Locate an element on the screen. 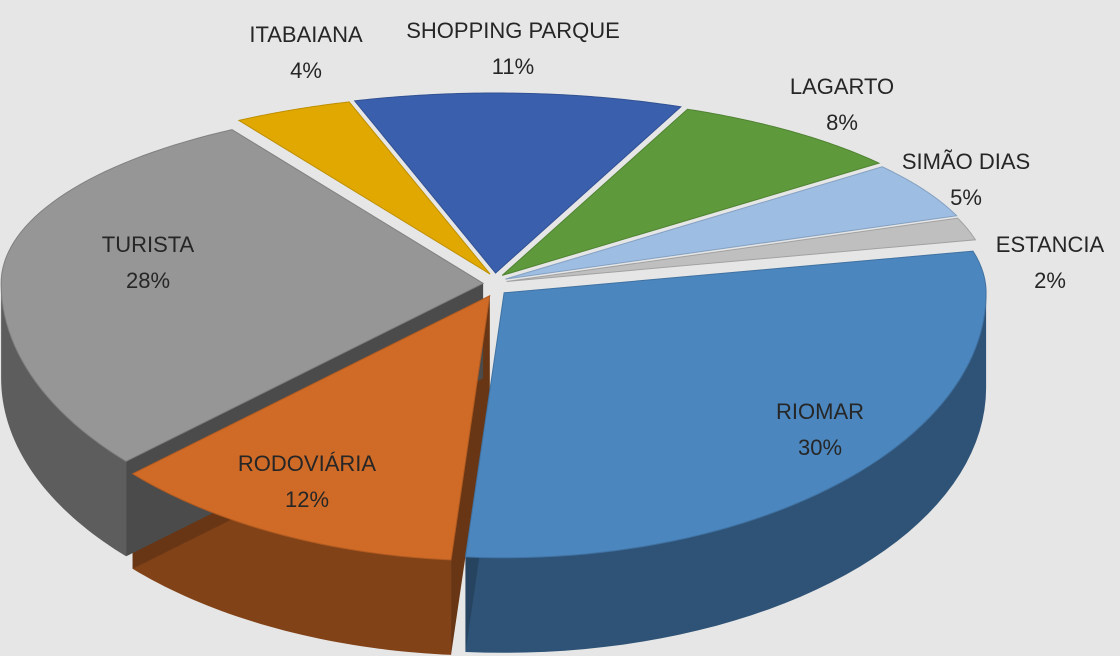  slice-value-label: 28% is located at coordinates (148, 280).